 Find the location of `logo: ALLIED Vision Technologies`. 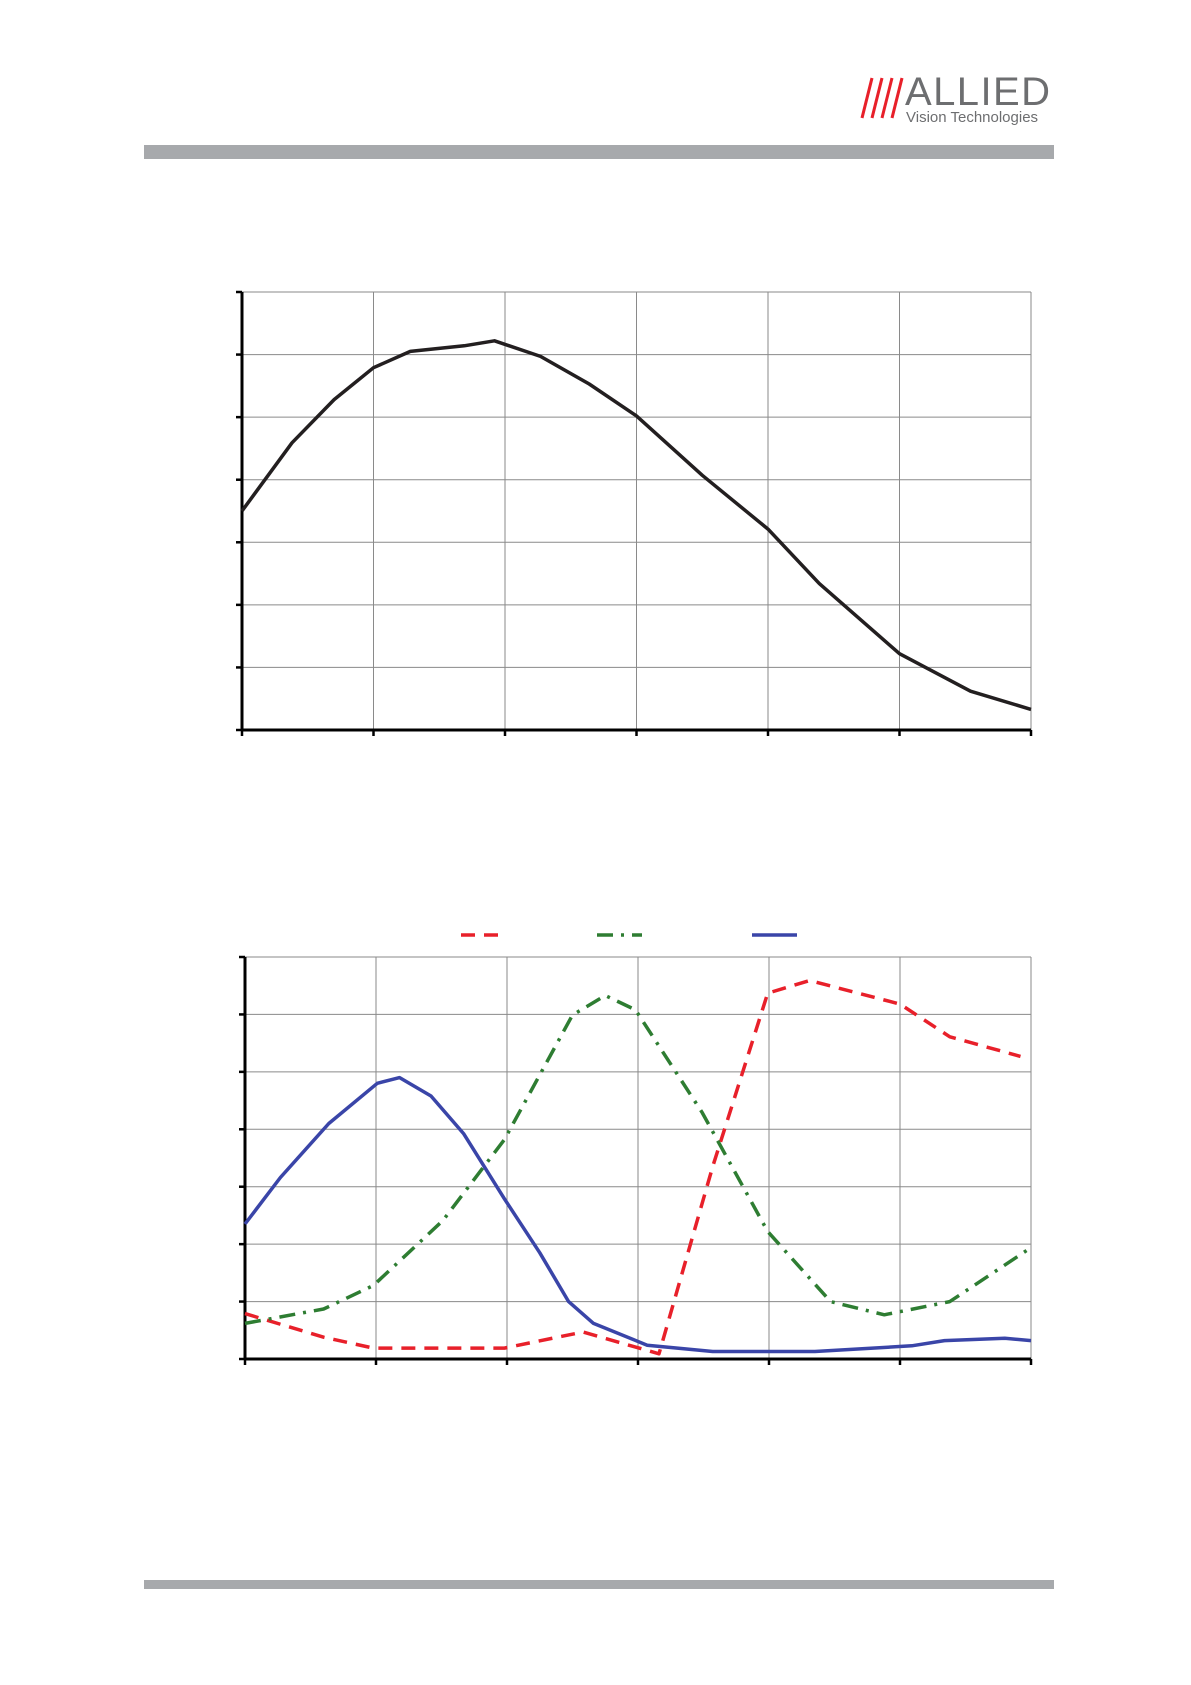

logo: ALLIED Vision Technologies is located at coordinates (955, 98).